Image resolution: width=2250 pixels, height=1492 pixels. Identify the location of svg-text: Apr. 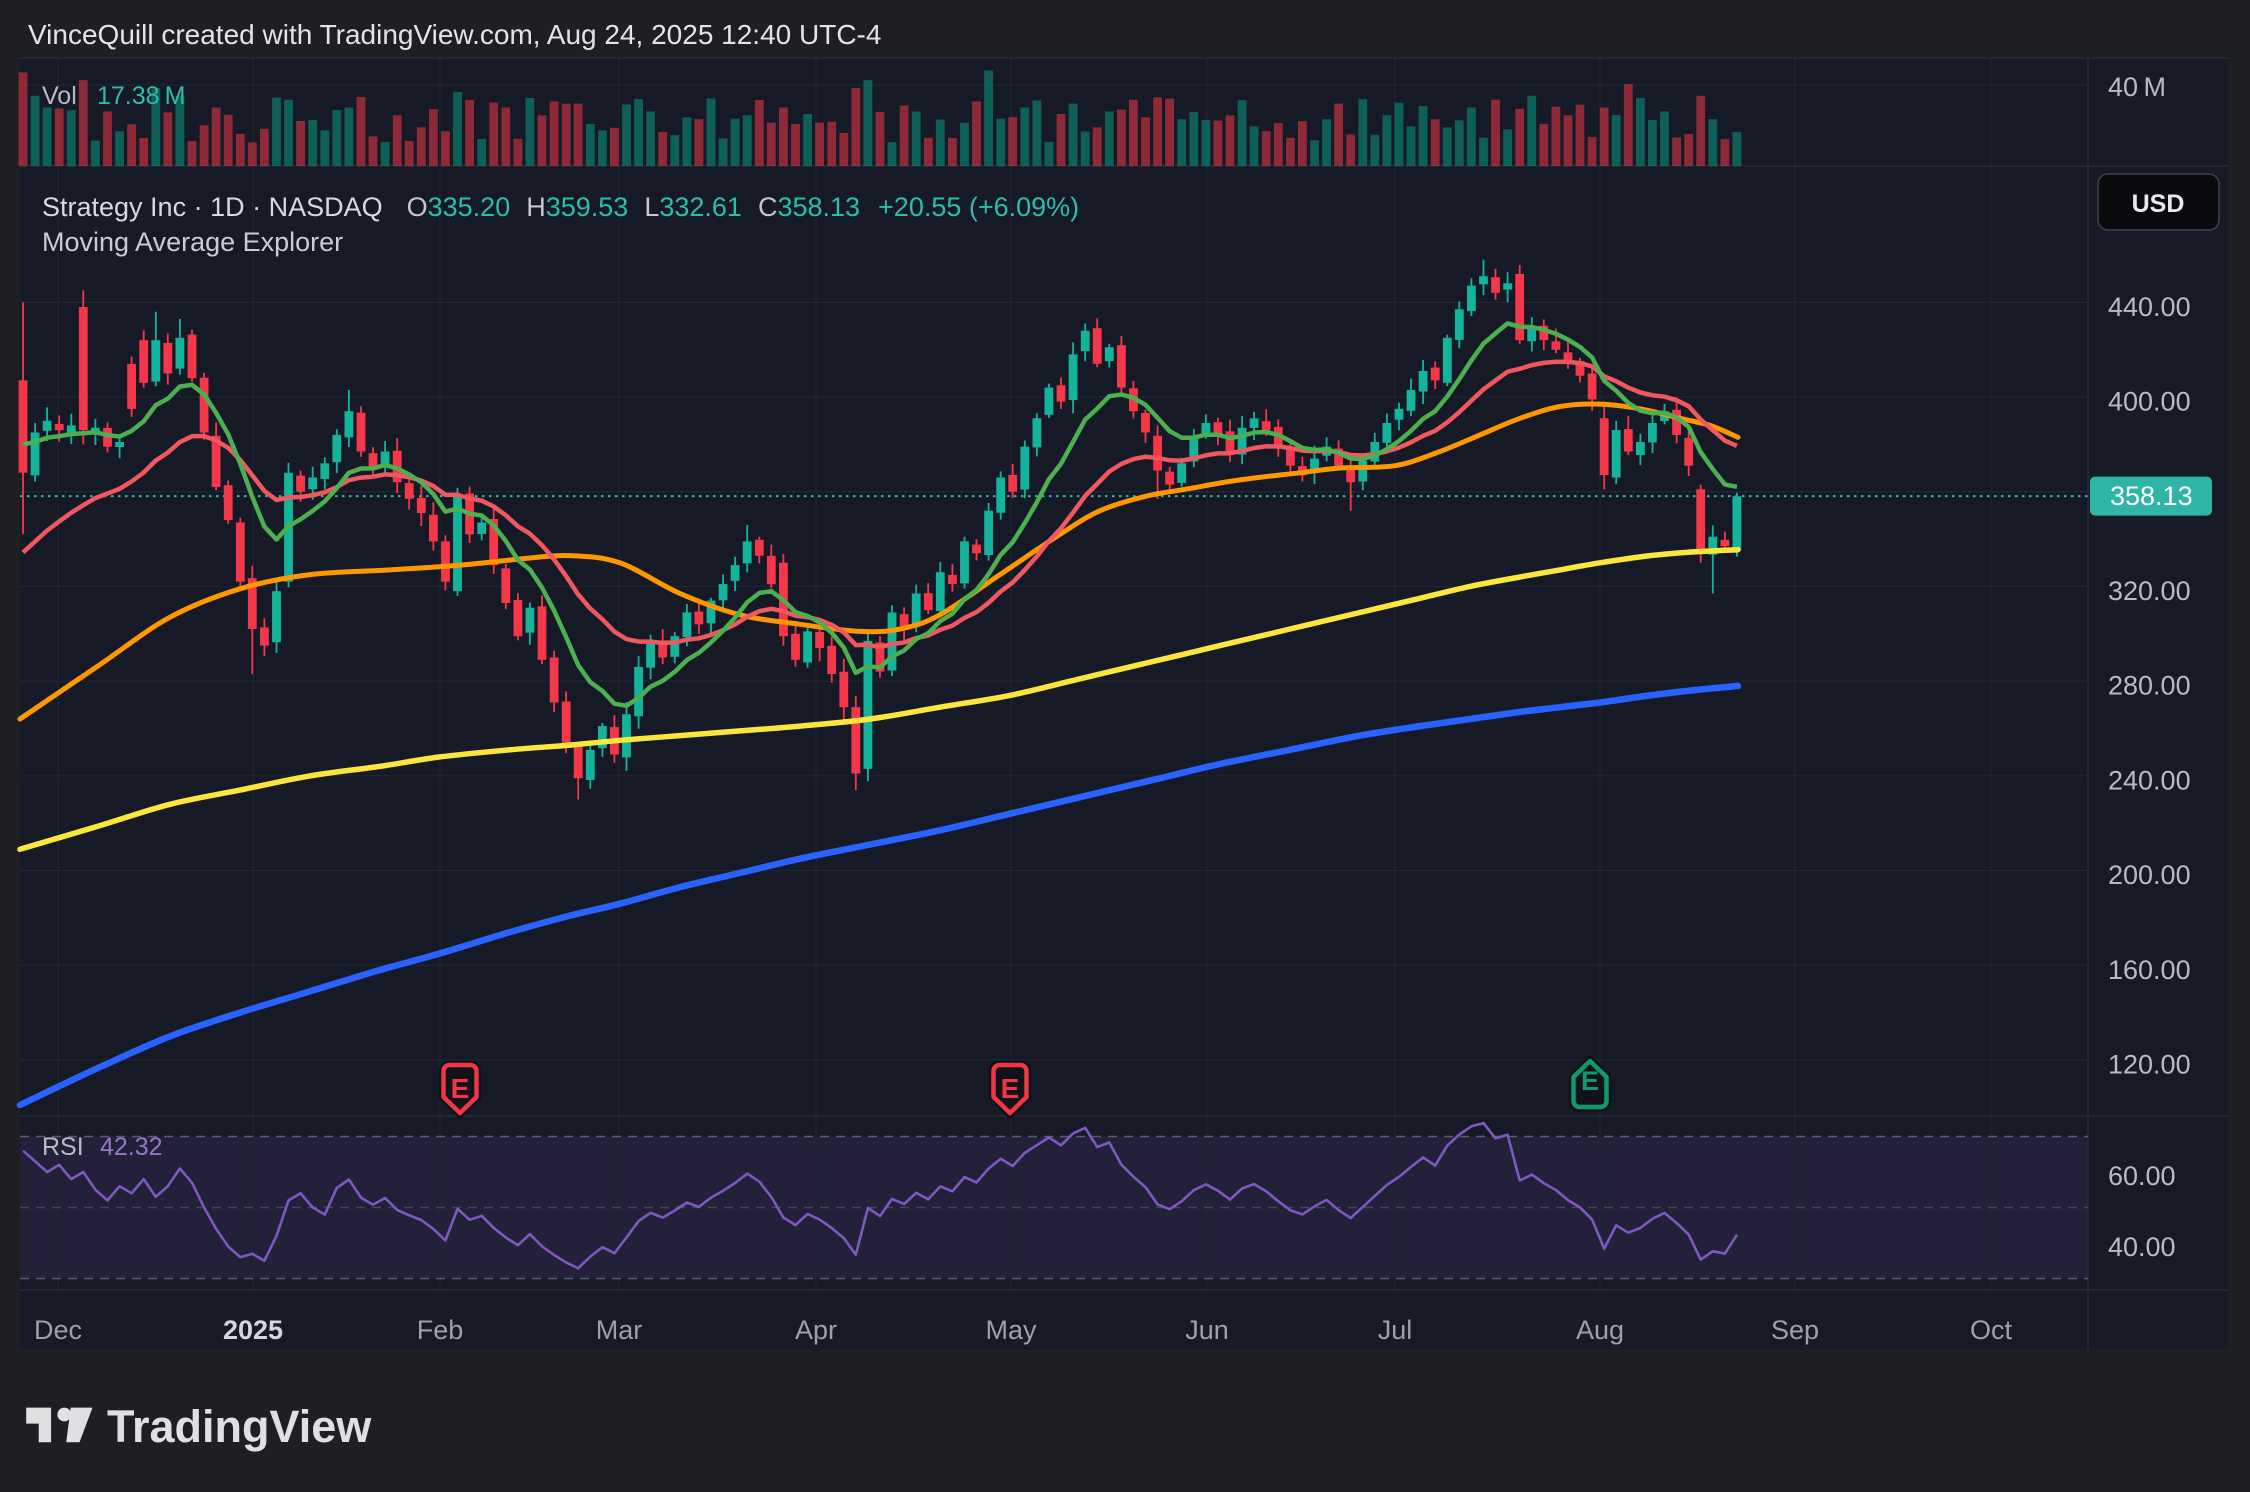
(816, 1330).